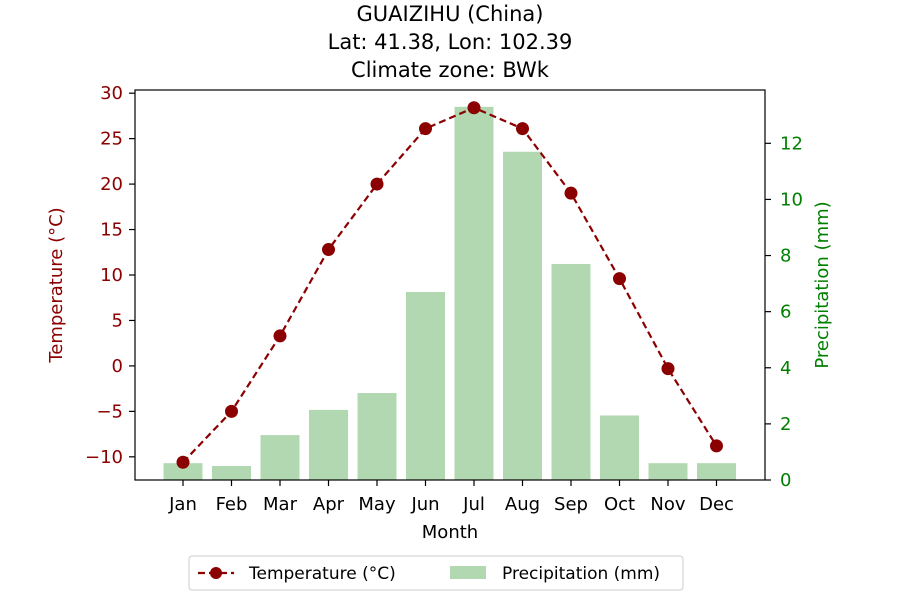  I want to click on legend-temperature-label: Temperature (°C), so click(322, 574).